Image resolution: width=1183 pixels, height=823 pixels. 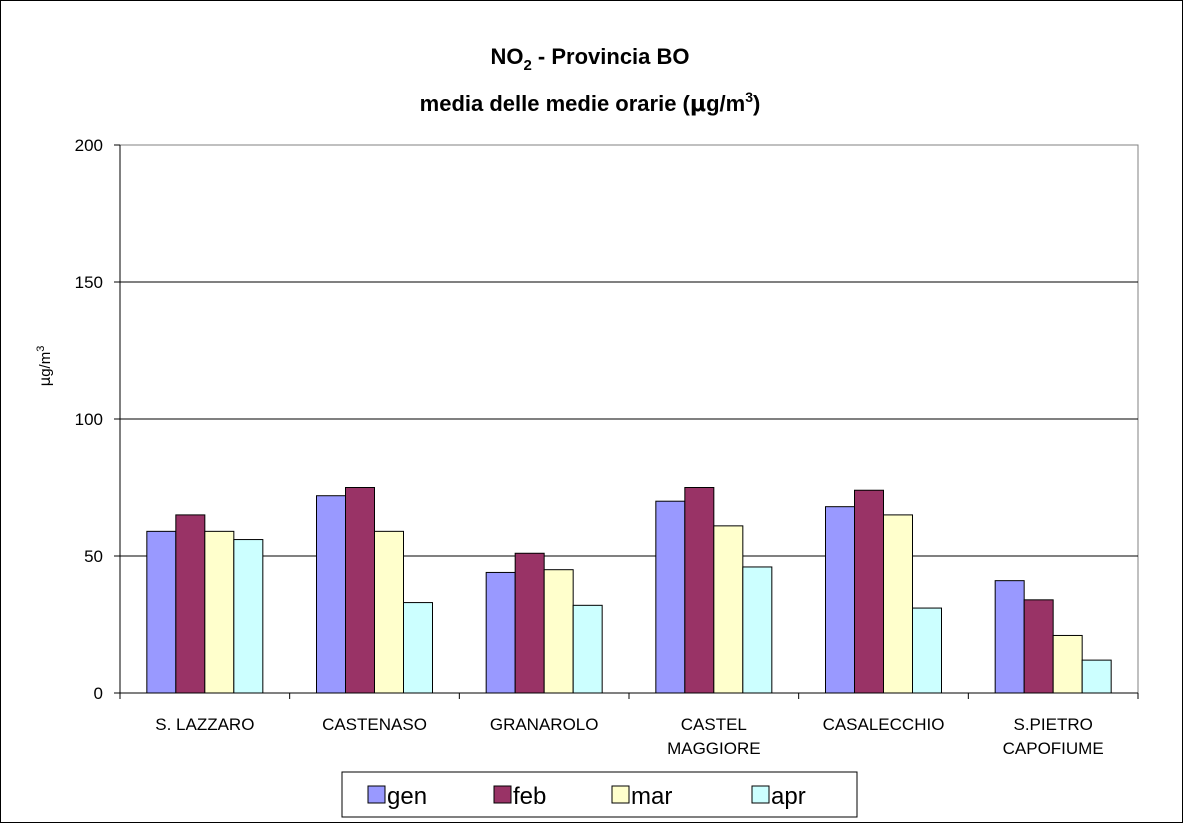 I want to click on y-tick-label: 50, so click(x=93, y=556).